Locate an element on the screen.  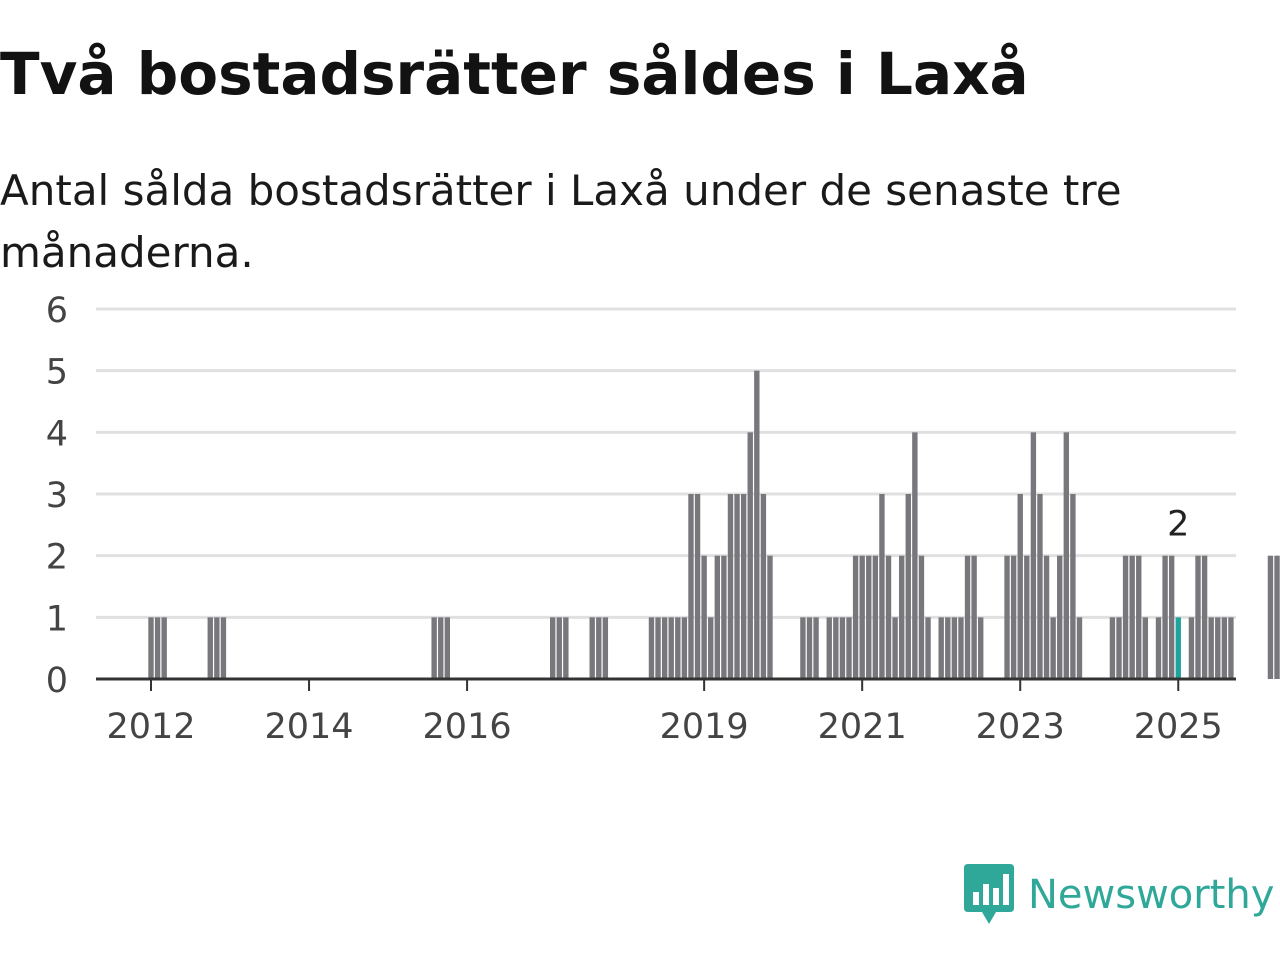
brand-name: Newsworthy is located at coordinates (1151, 895).